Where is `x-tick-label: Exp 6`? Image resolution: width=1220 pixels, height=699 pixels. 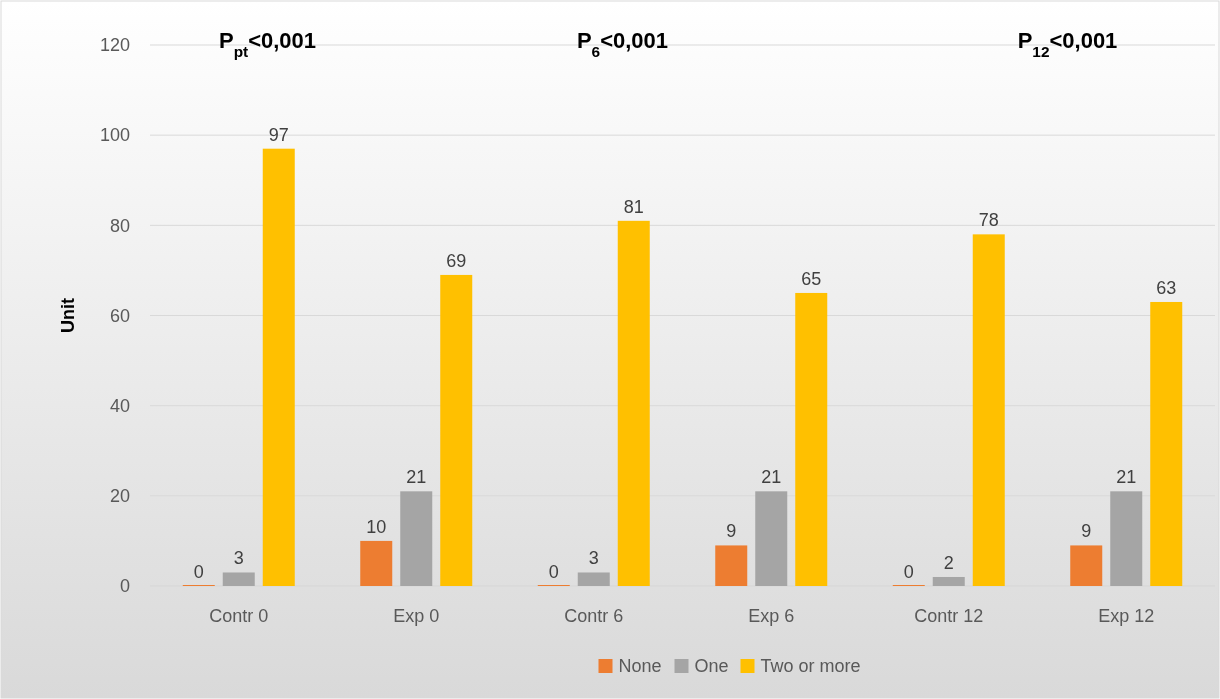 x-tick-label: Exp 6 is located at coordinates (771, 616).